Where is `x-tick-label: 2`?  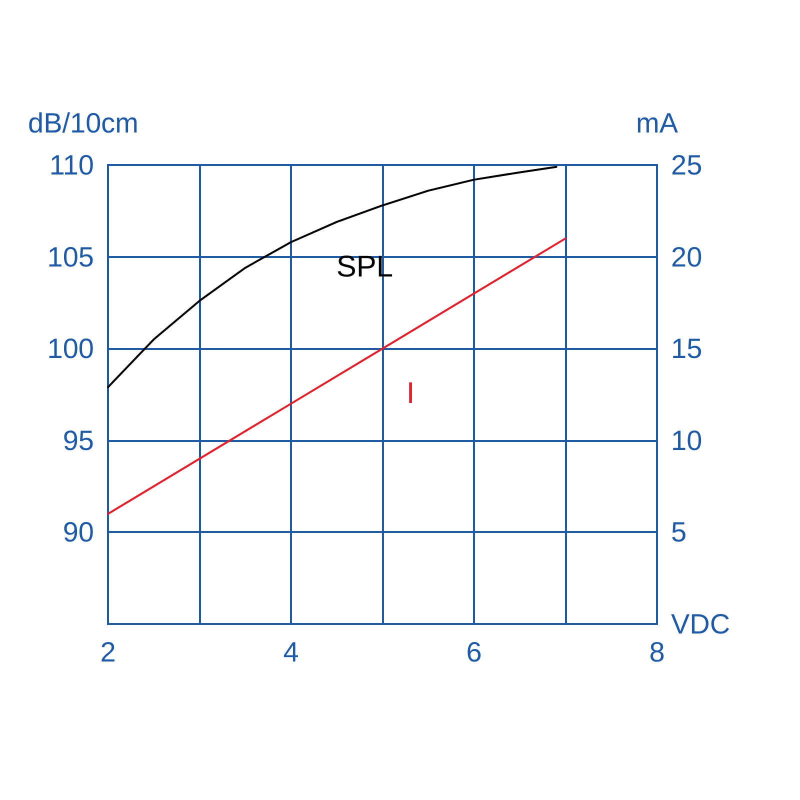 x-tick-label: 2 is located at coordinates (108, 652).